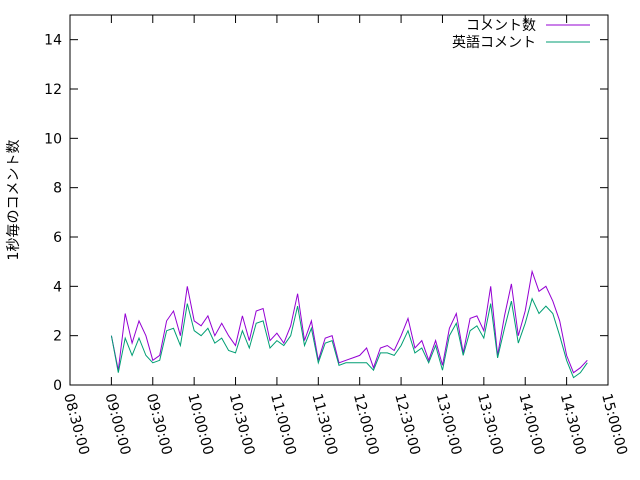 This screenshot has width=640, height=480. What do you see at coordinates (349, 338) in the screenshot?
I see `series-line` at bounding box center [349, 338].